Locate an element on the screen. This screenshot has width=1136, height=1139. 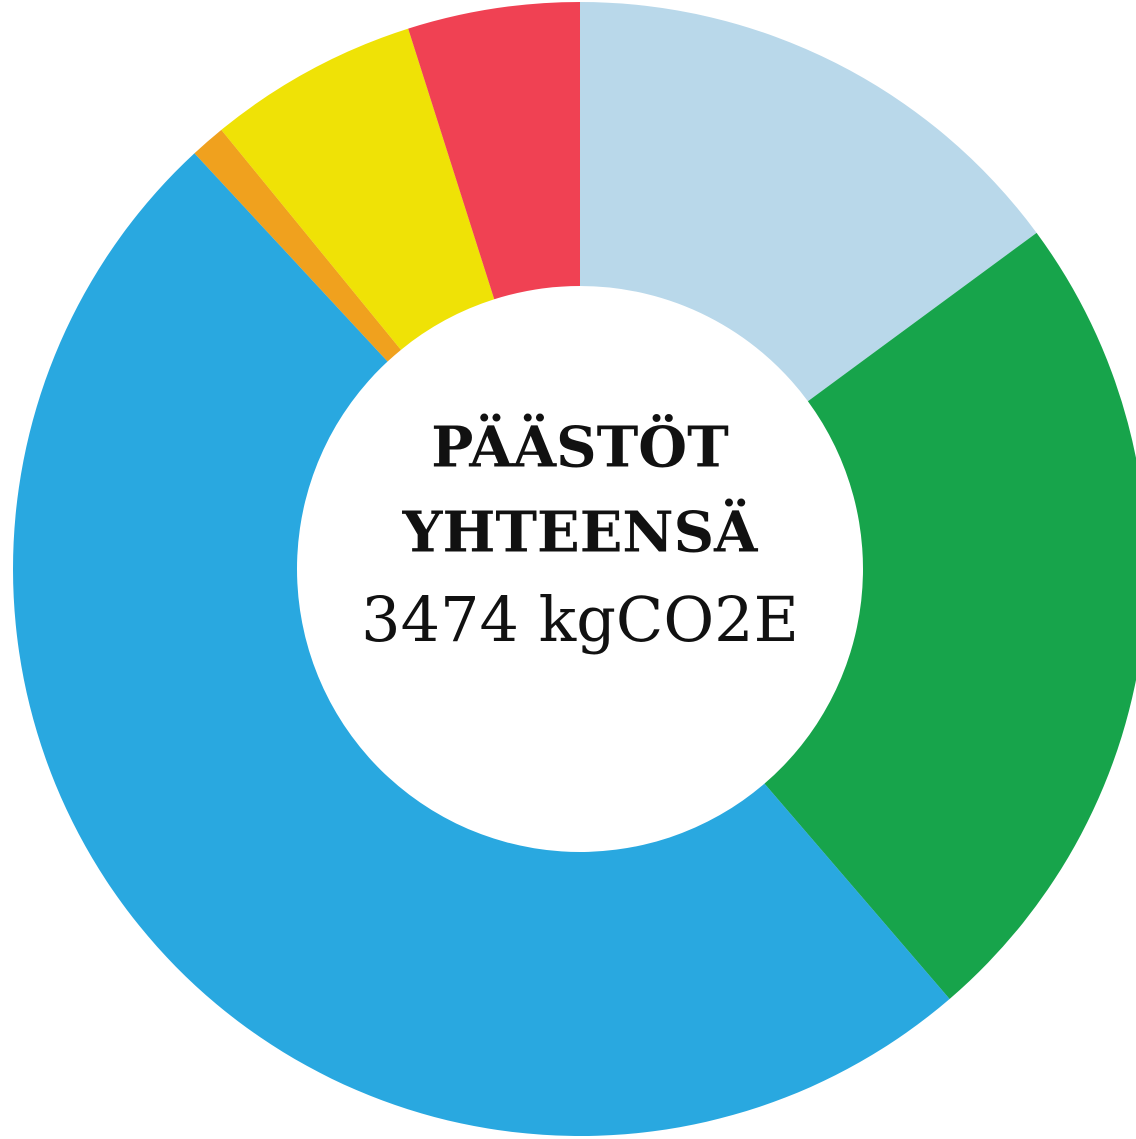
center-line: YHTEENSÄ is located at coordinates (580, 532).